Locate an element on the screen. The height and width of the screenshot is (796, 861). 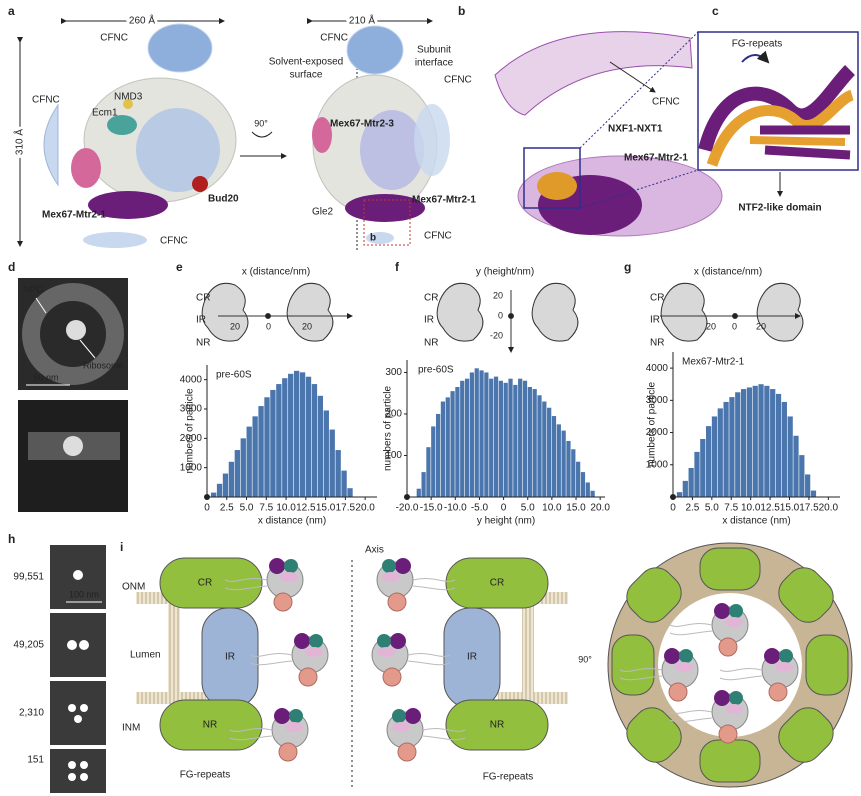
label: 0 is located at coordinates (268, 326).